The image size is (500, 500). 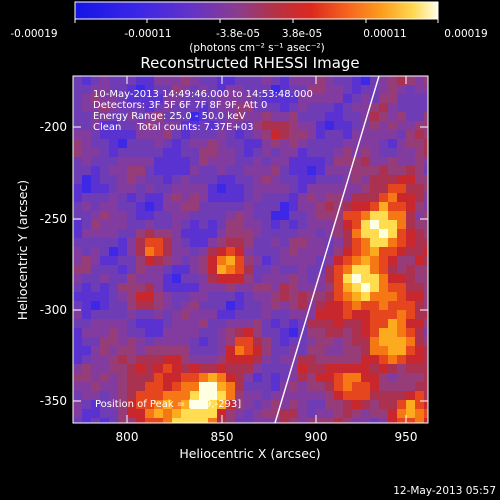 I want to click on x-tick-label: 850, so click(x=222, y=437).